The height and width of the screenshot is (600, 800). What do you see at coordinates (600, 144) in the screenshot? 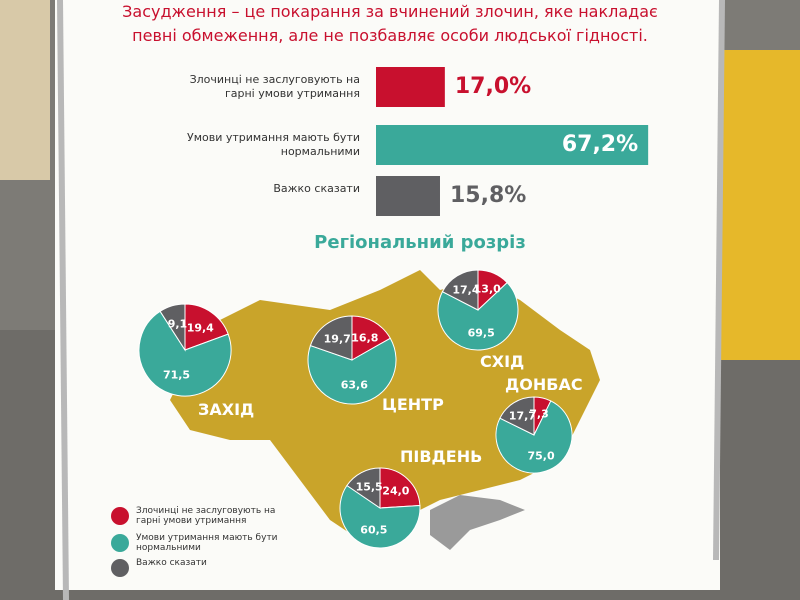
I see `value-label: 67,2%` at bounding box center [600, 144].